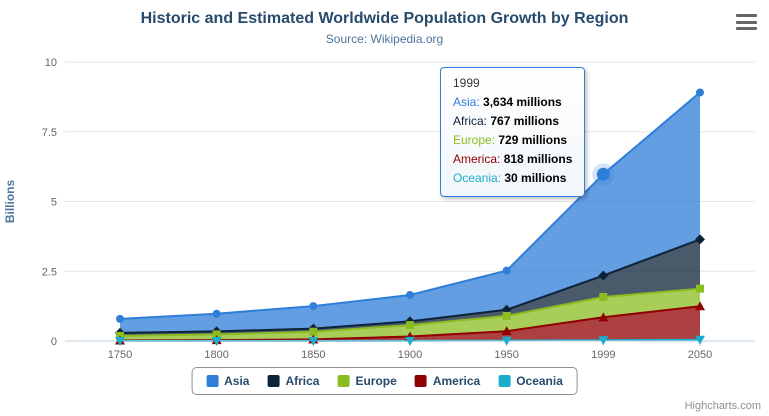  I want to click on svg-text: 1750, so click(120, 355).